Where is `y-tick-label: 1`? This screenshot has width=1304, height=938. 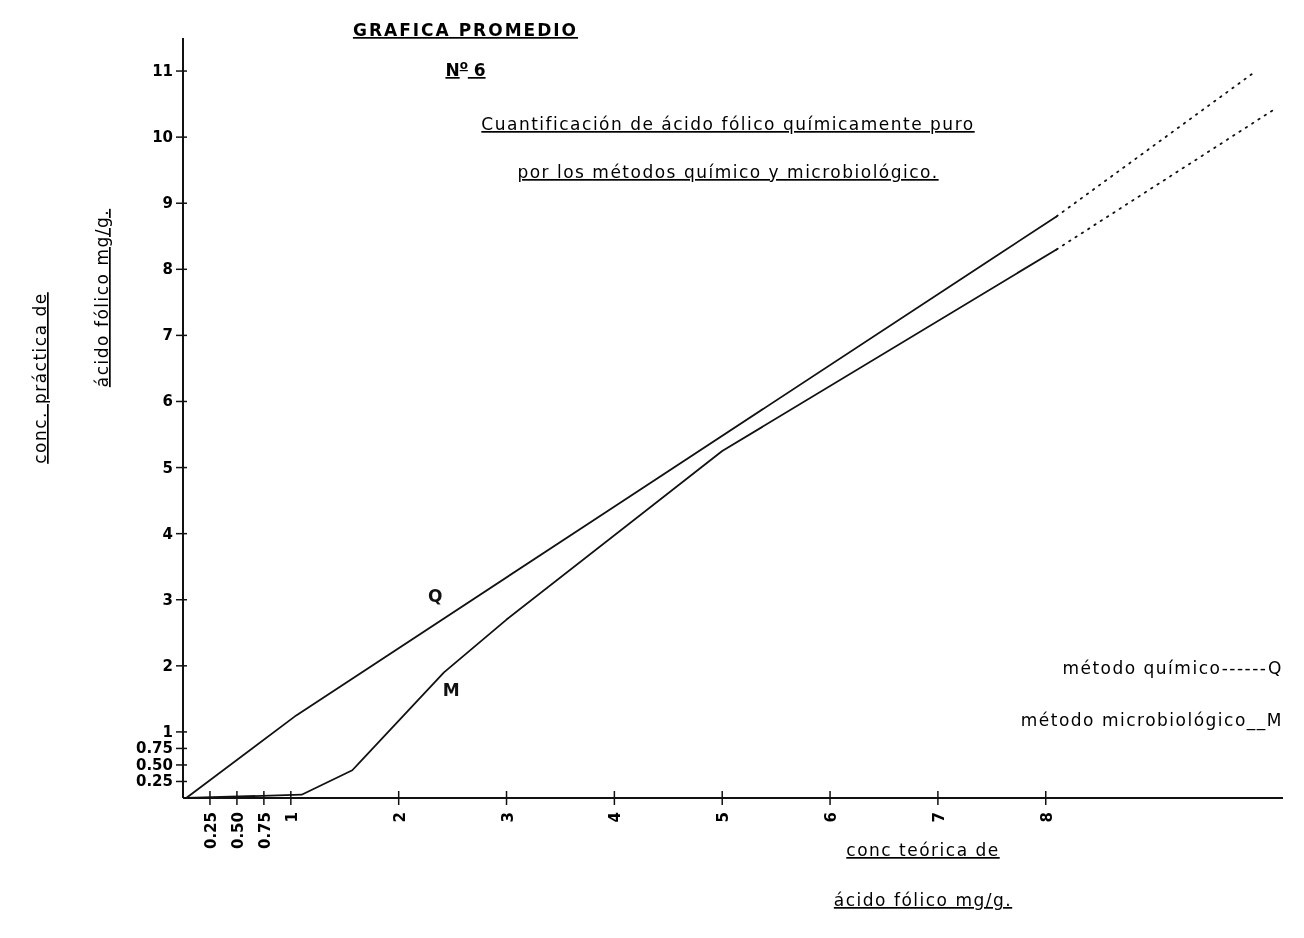 y-tick-label: 1 is located at coordinates (167, 731).